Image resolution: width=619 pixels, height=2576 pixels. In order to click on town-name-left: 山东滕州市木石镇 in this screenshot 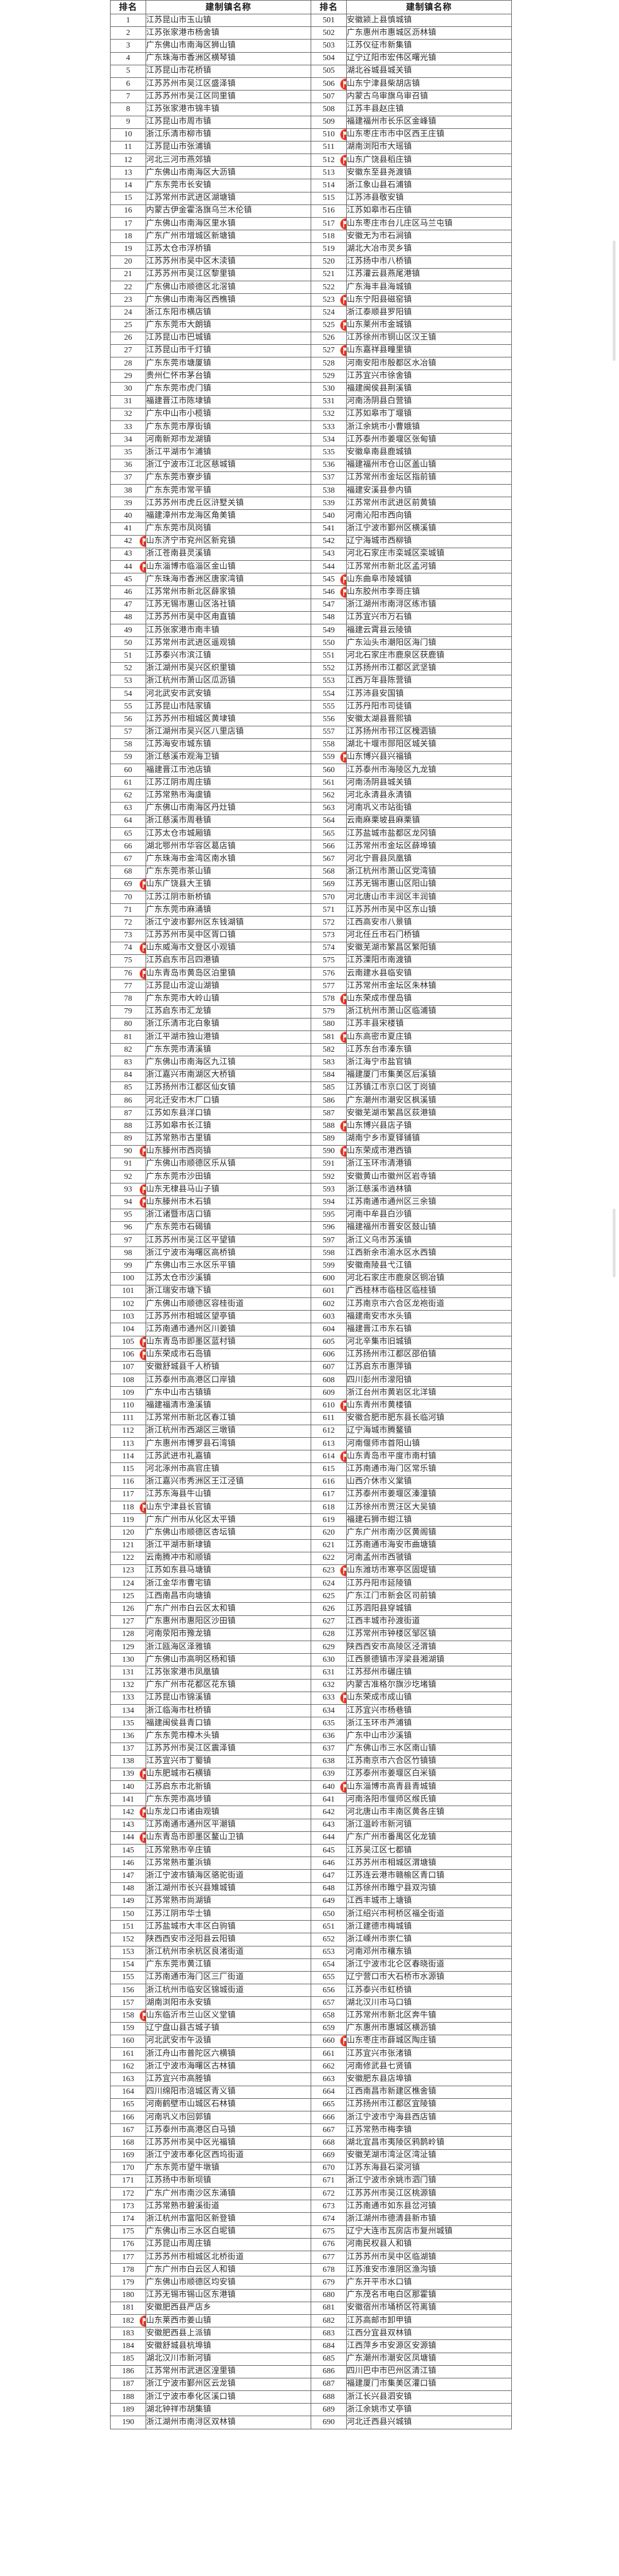, I will do `click(228, 1202)`.